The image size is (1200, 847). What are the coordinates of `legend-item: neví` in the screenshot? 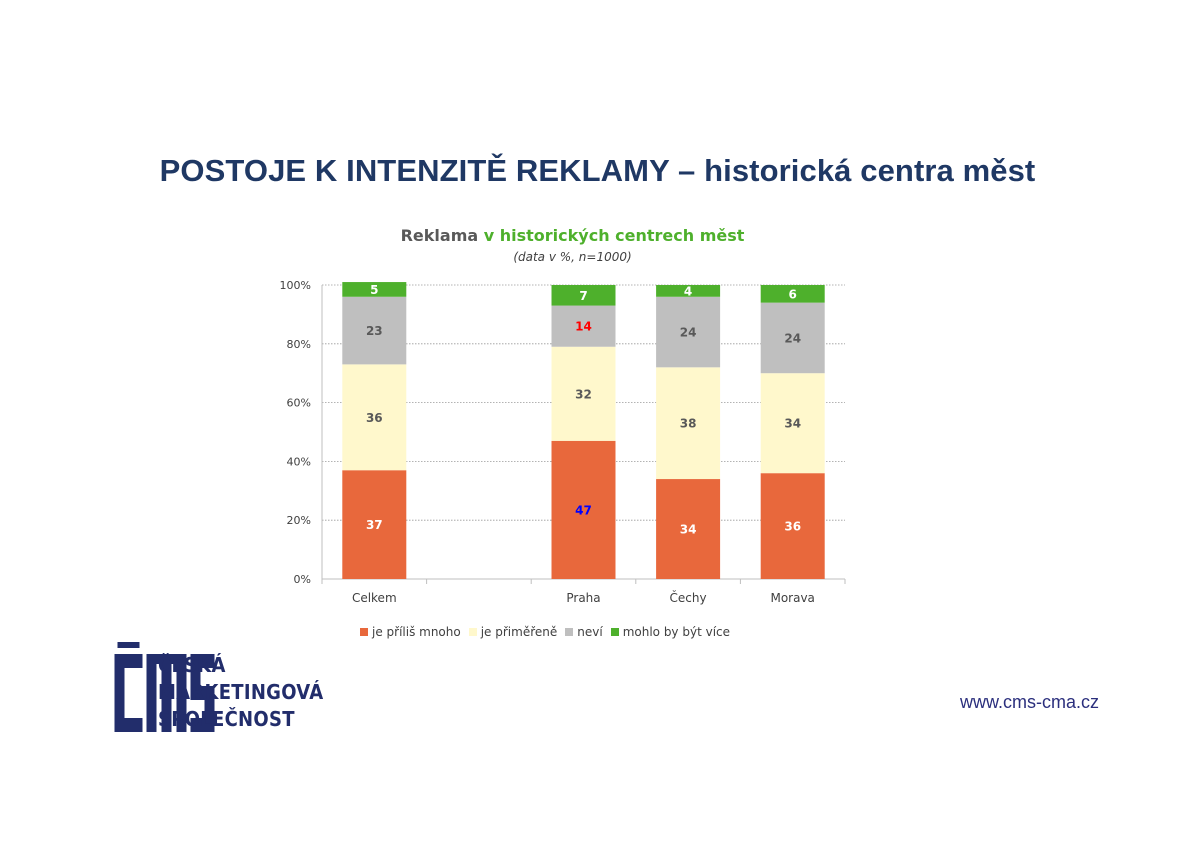 It's located at (584, 632).